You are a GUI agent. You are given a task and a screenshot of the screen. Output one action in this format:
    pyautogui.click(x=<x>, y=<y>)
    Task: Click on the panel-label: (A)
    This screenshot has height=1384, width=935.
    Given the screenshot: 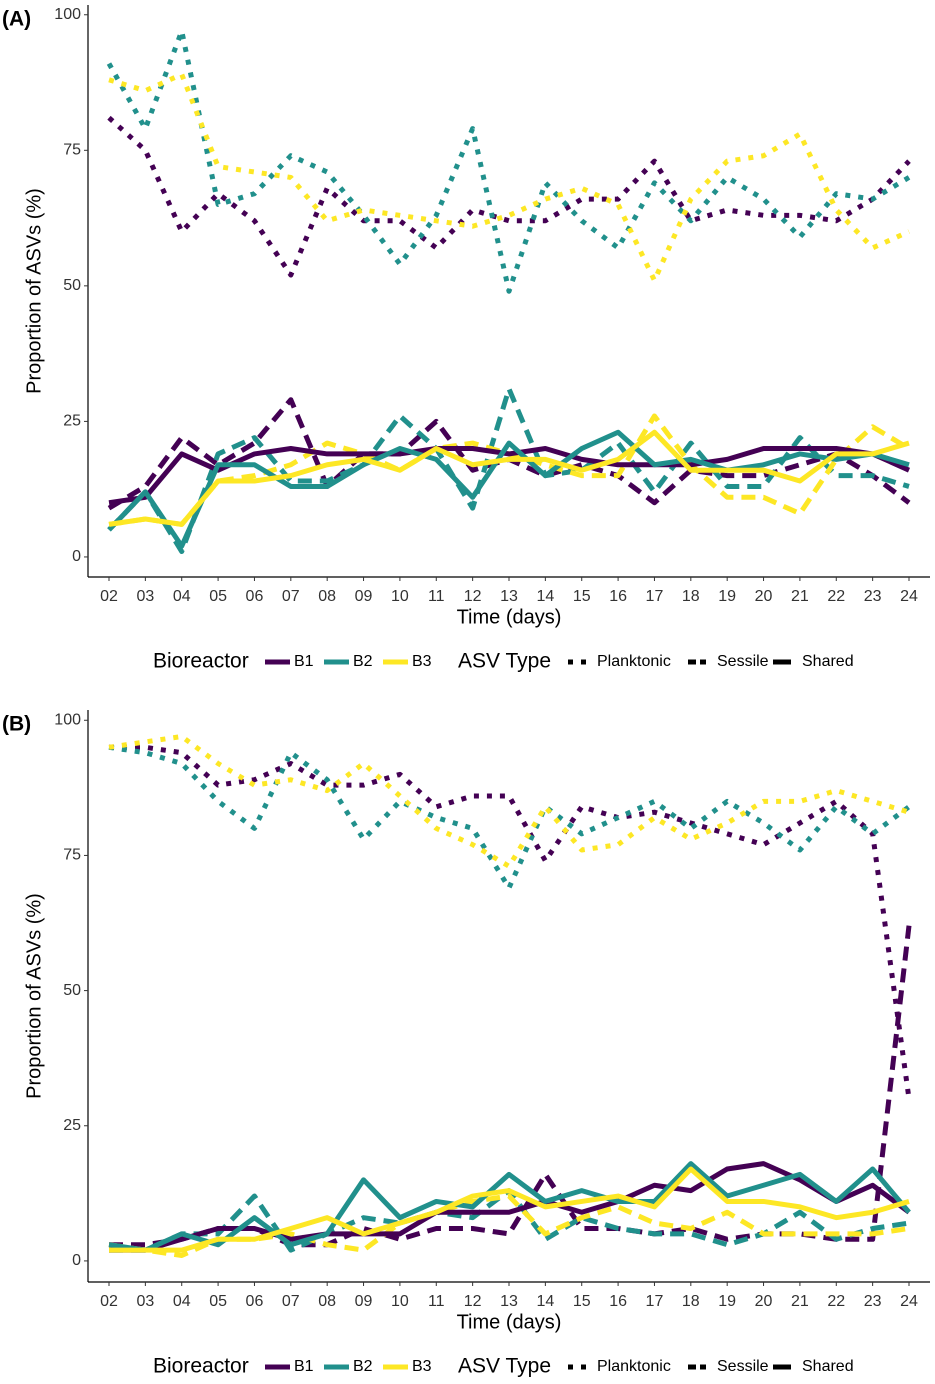 What is the action you would take?
    pyautogui.click(x=16, y=19)
    